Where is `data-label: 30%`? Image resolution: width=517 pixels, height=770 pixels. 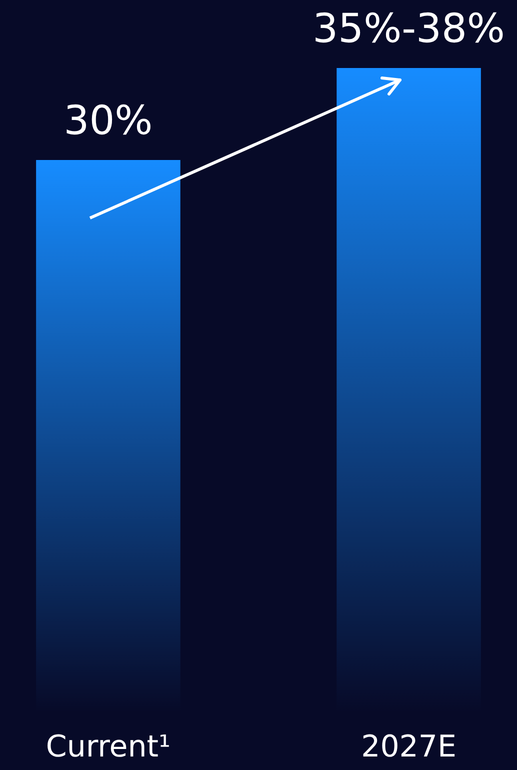 data-label: 30% is located at coordinates (108, 121).